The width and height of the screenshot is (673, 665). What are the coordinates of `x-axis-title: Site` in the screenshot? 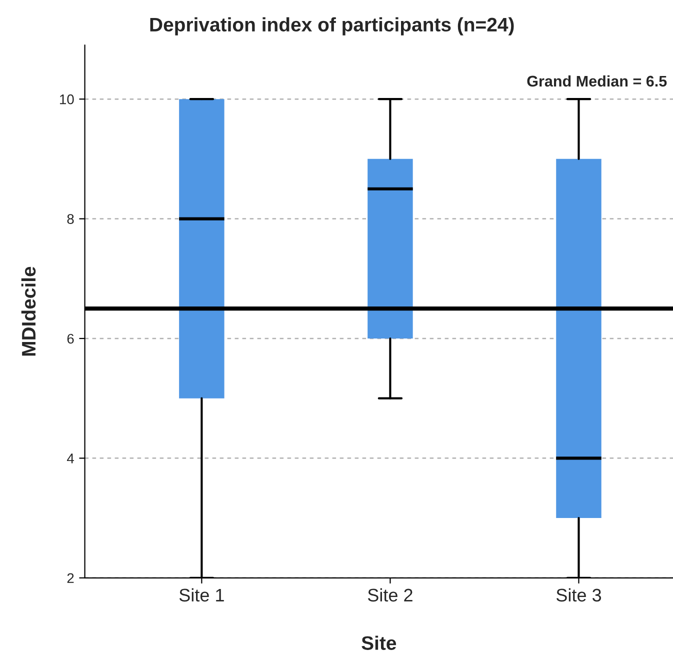 It's located at (379, 643).